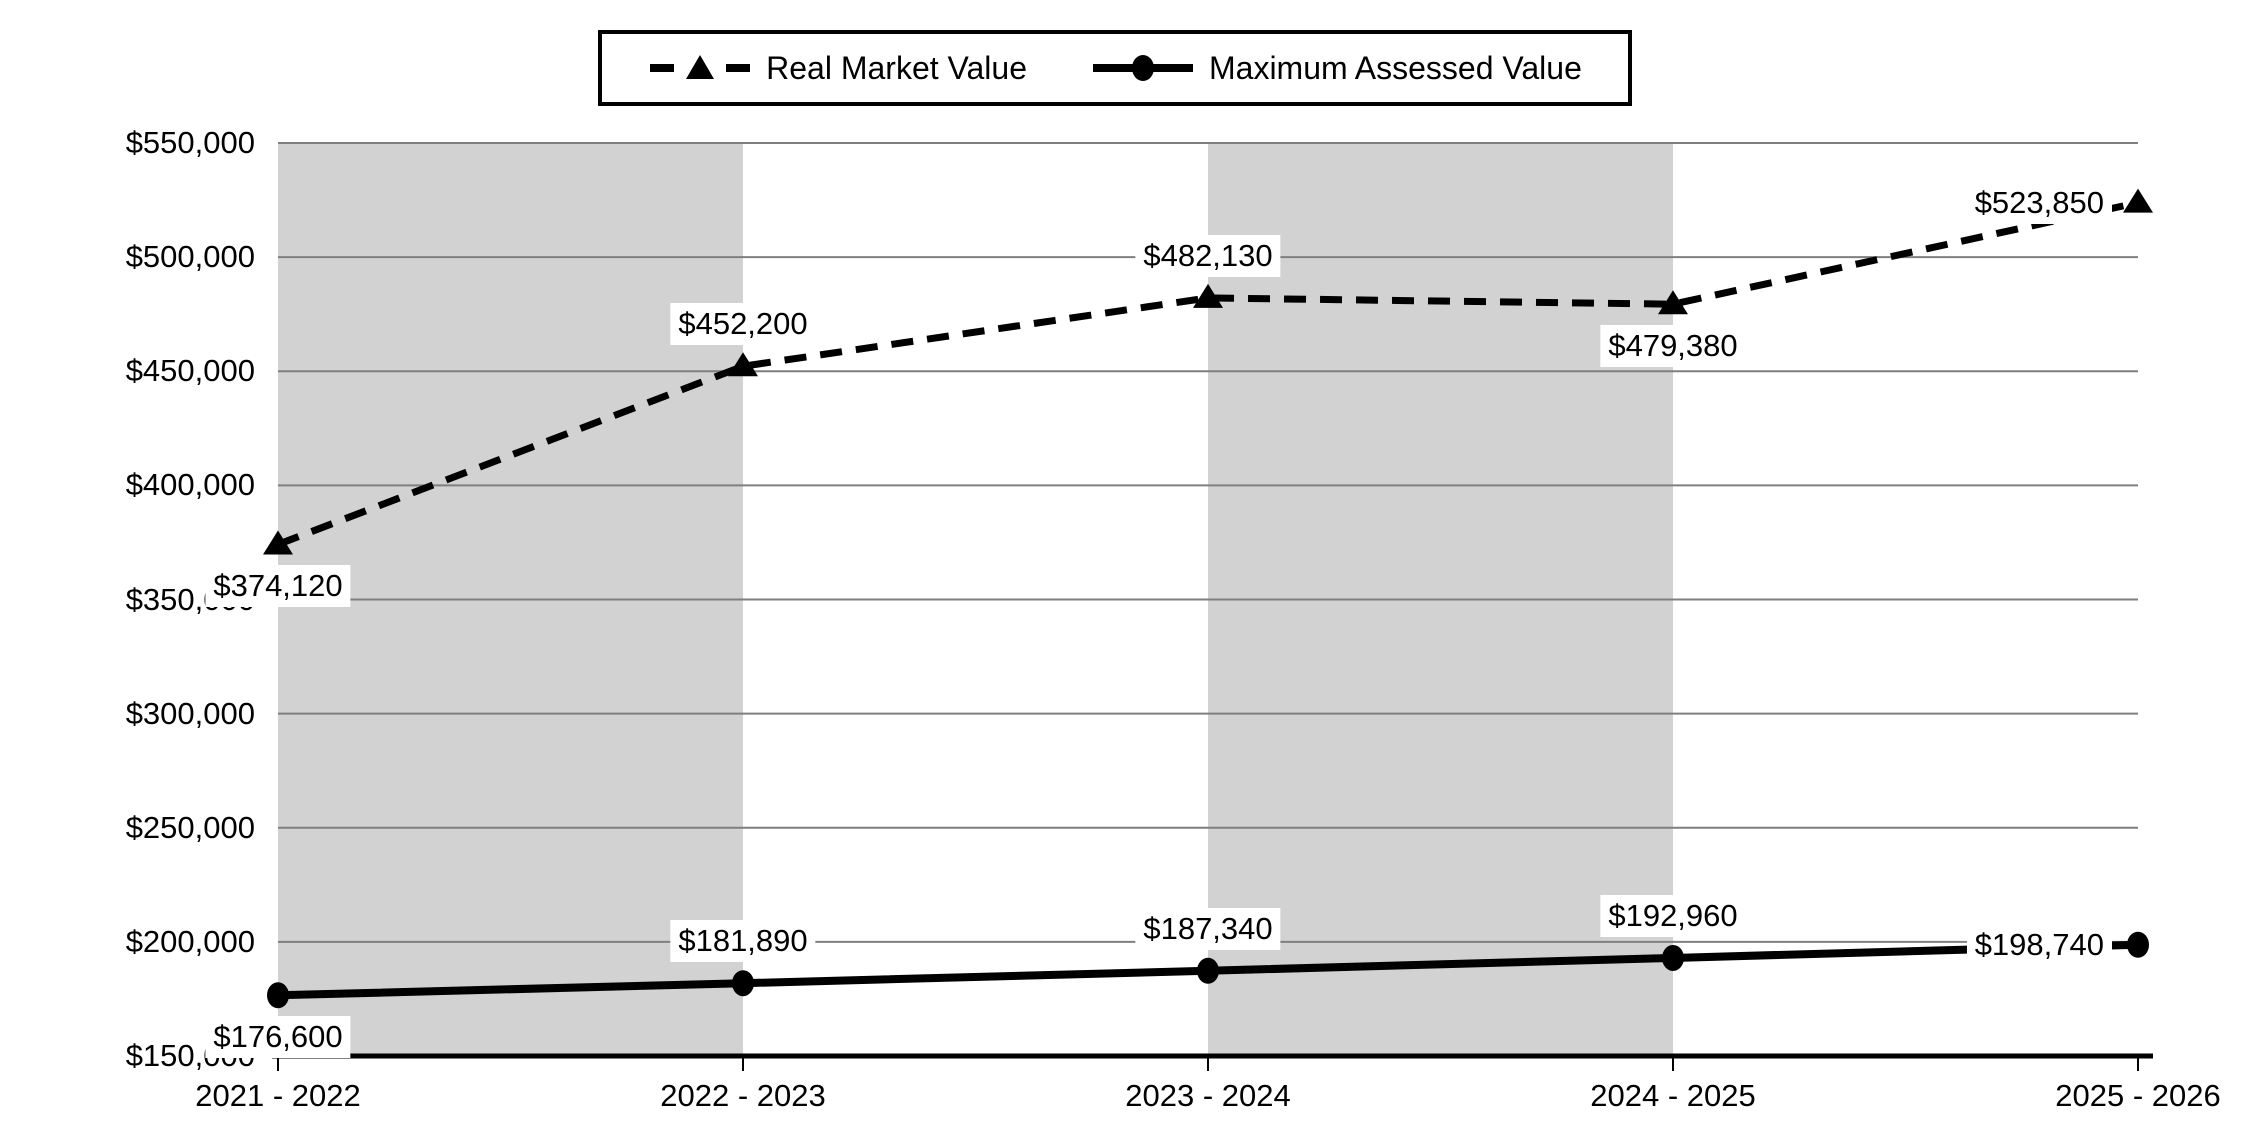  What do you see at coordinates (190, 941) in the screenshot?
I see `y-axis-tick-label: $200,000` at bounding box center [190, 941].